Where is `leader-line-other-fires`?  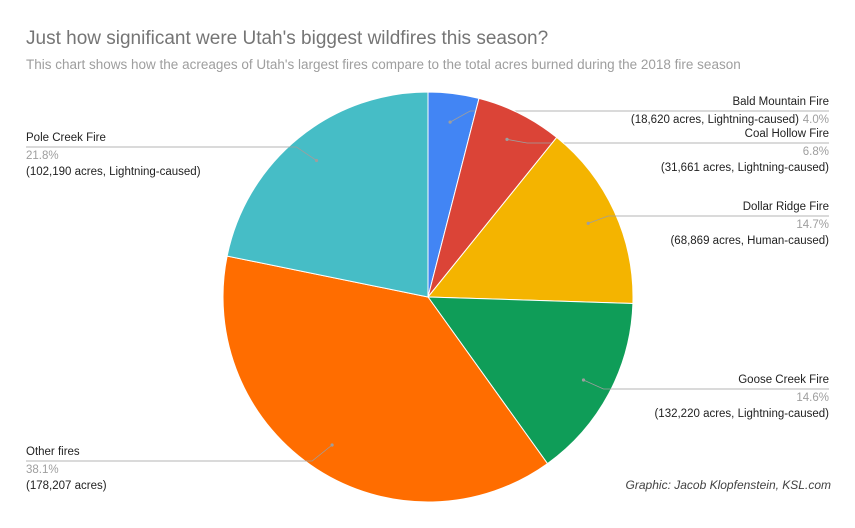 leader-line-other-fires is located at coordinates (180, 452).